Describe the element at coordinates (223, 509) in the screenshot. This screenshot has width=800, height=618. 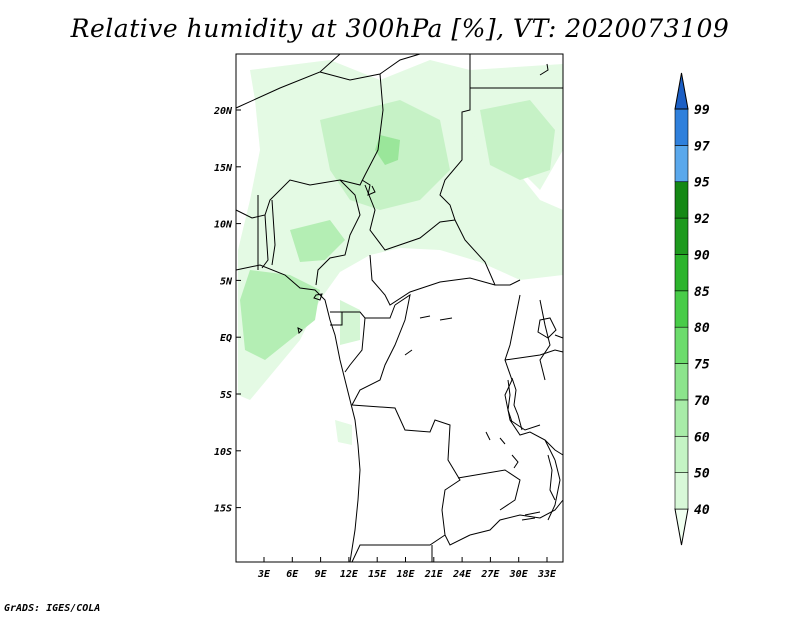
I see `lat-label: 15S` at that location.